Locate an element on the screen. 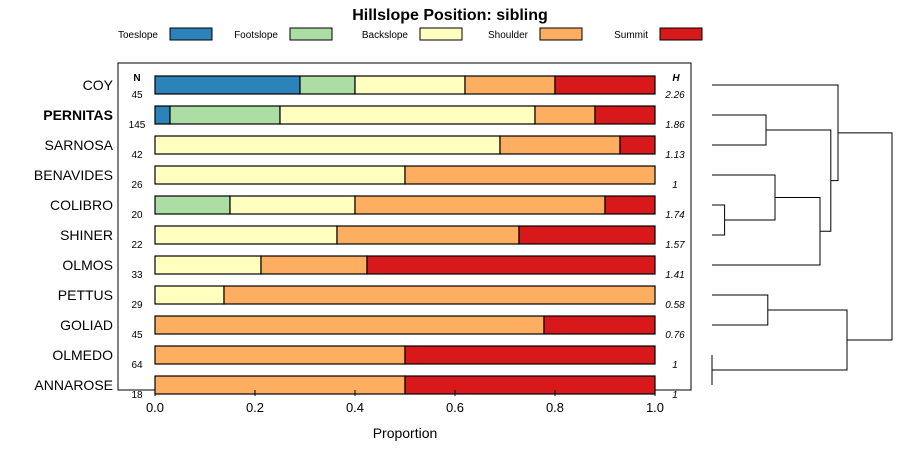  bar-shiner-backslope is located at coordinates (246, 235).